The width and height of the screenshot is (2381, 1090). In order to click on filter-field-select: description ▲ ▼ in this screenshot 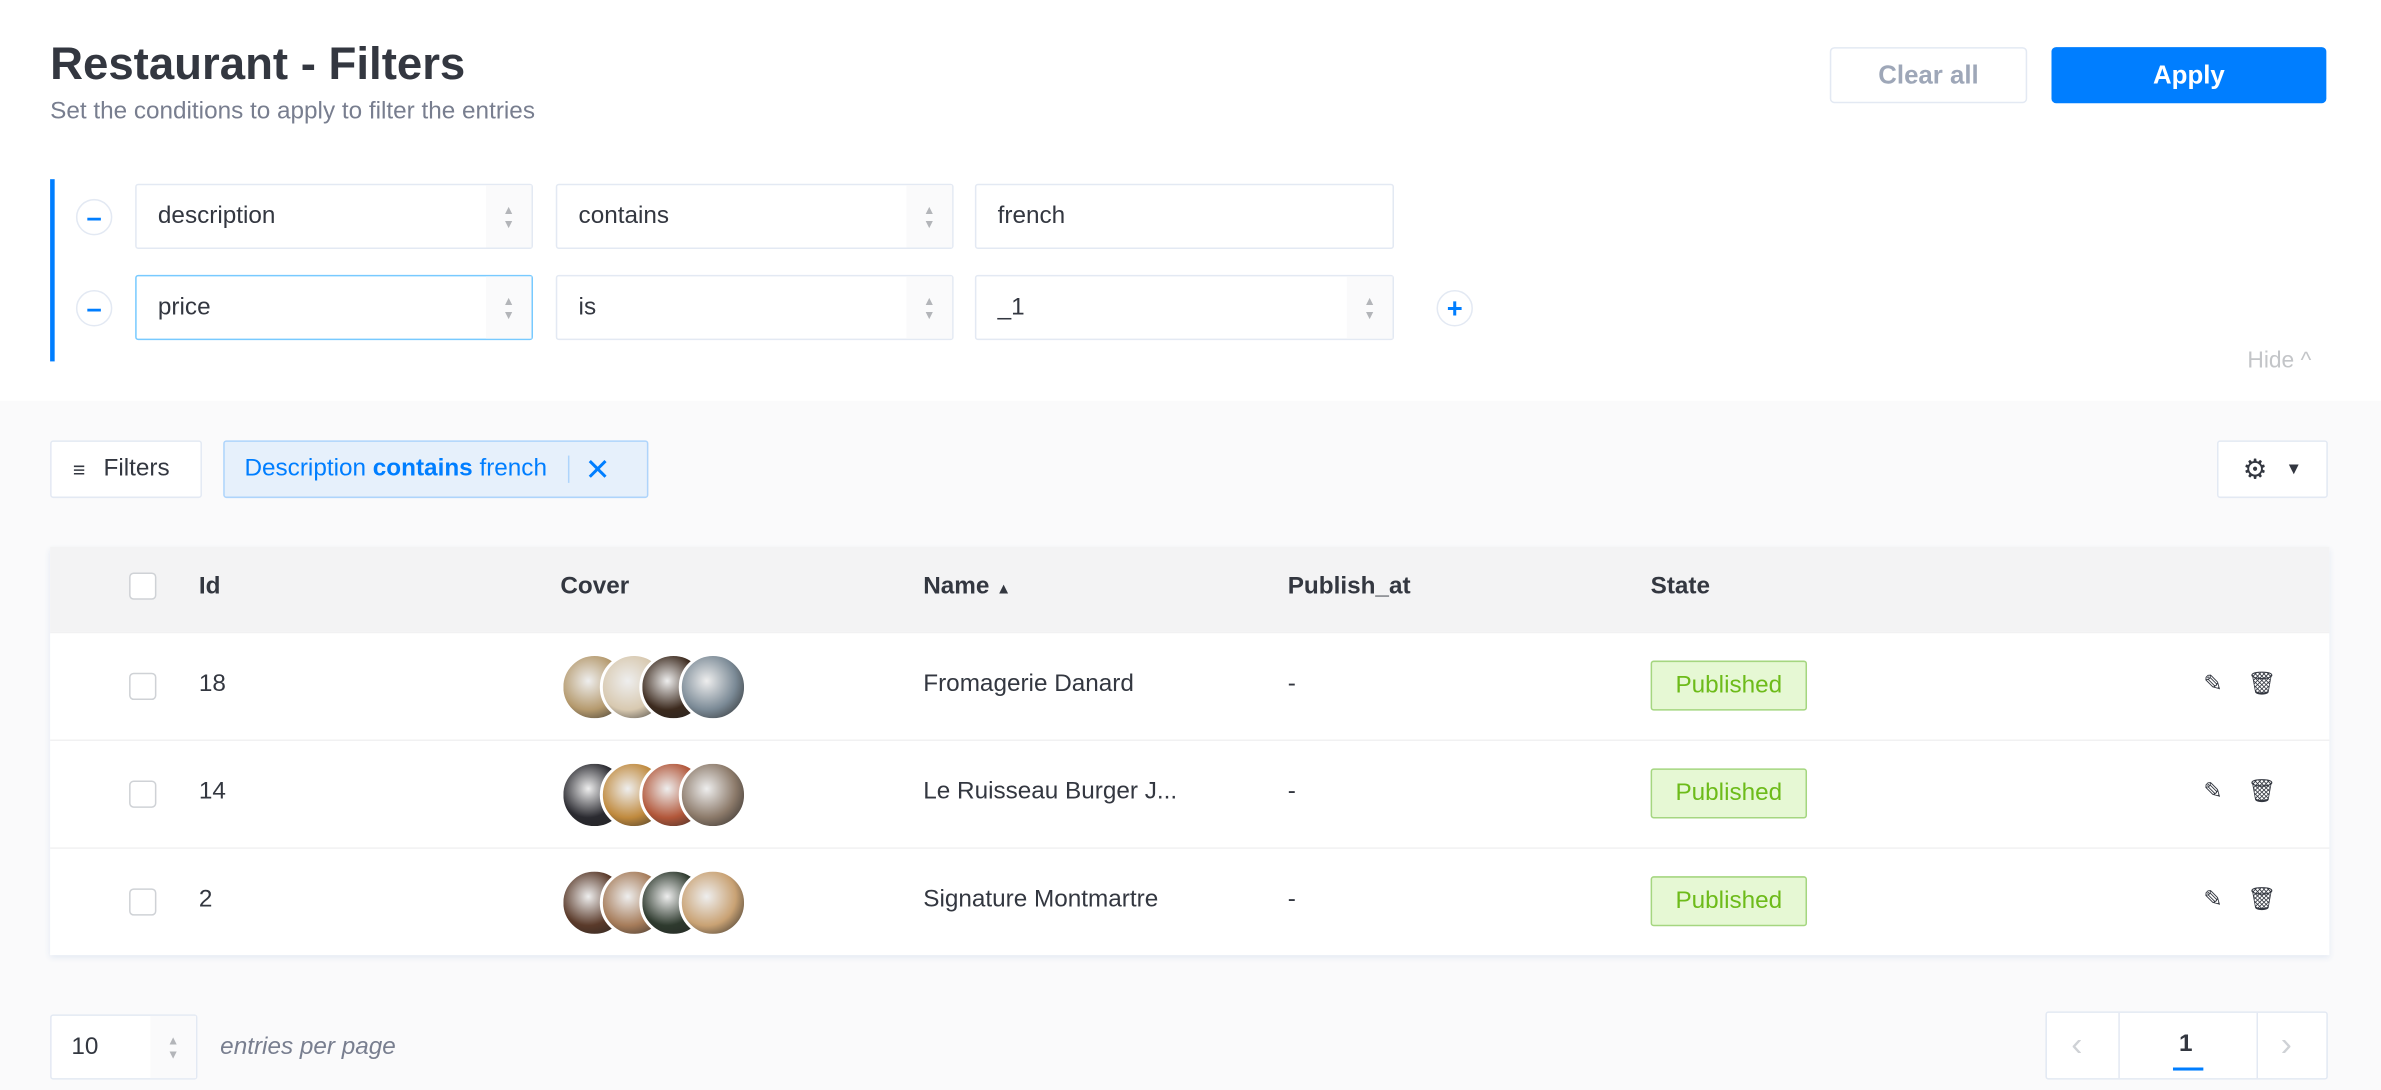, I will do `click(334, 216)`.